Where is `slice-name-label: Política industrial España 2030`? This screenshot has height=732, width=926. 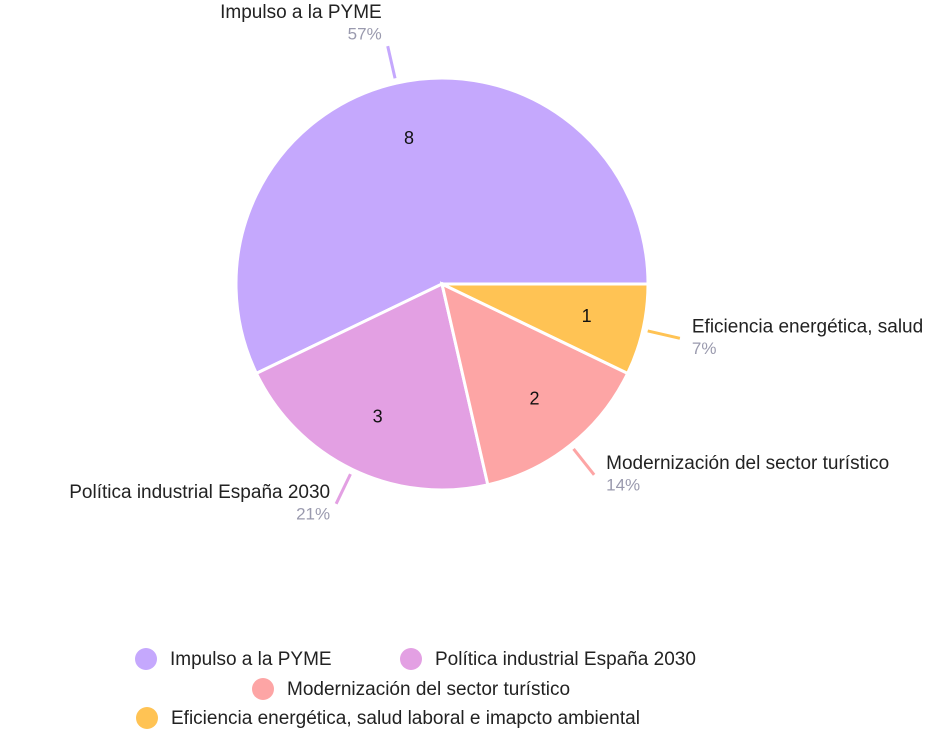
slice-name-label: Política industrial España 2030 is located at coordinates (199, 492).